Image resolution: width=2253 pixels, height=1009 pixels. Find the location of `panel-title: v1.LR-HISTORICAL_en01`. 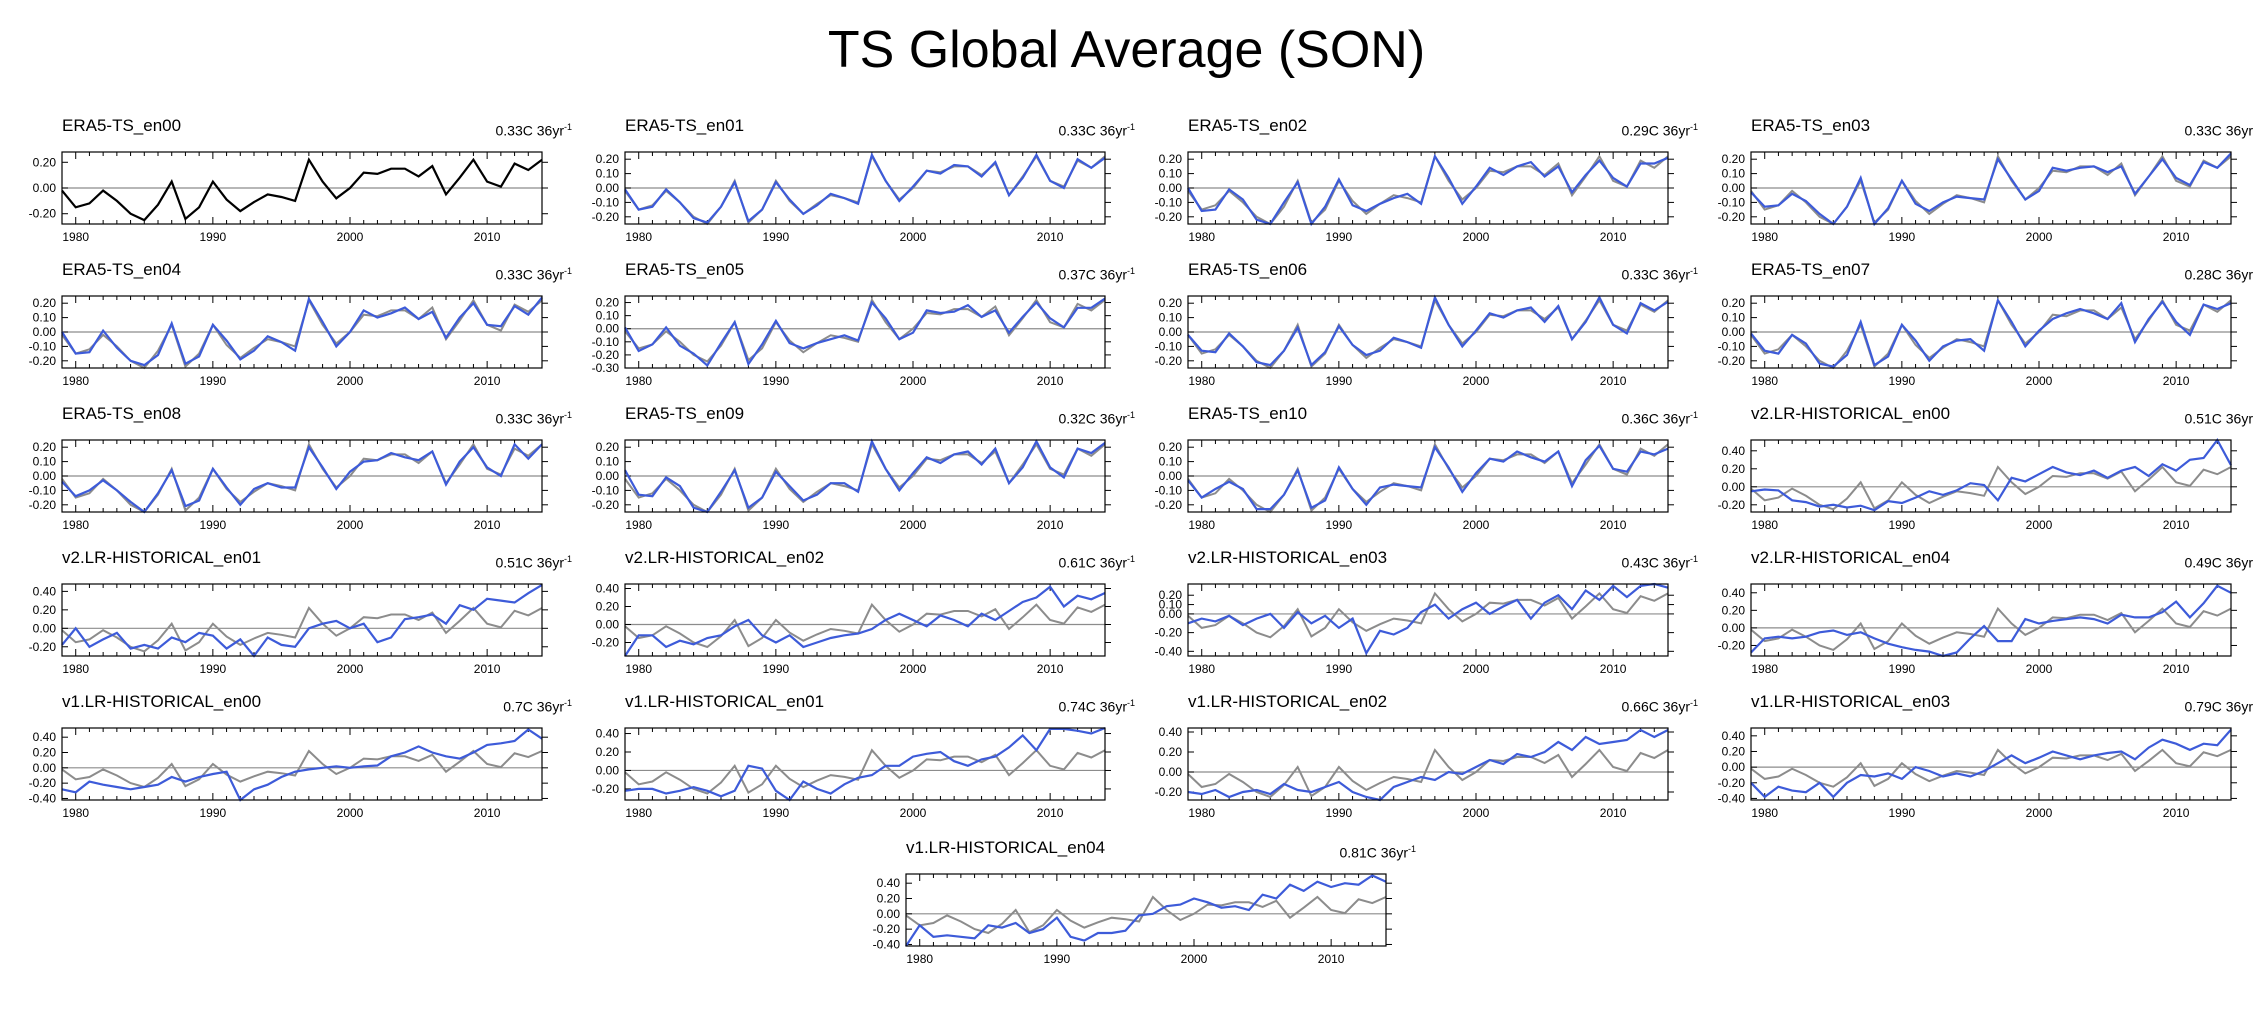

panel-title: v1.LR-HISTORICAL_en01 is located at coordinates (725, 701).